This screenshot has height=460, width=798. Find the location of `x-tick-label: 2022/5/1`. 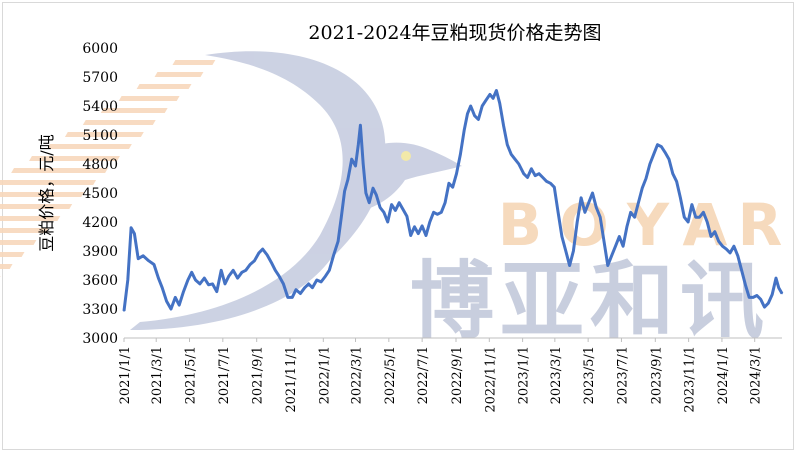

x-tick-label: 2022/5/1 is located at coordinates (390, 375).